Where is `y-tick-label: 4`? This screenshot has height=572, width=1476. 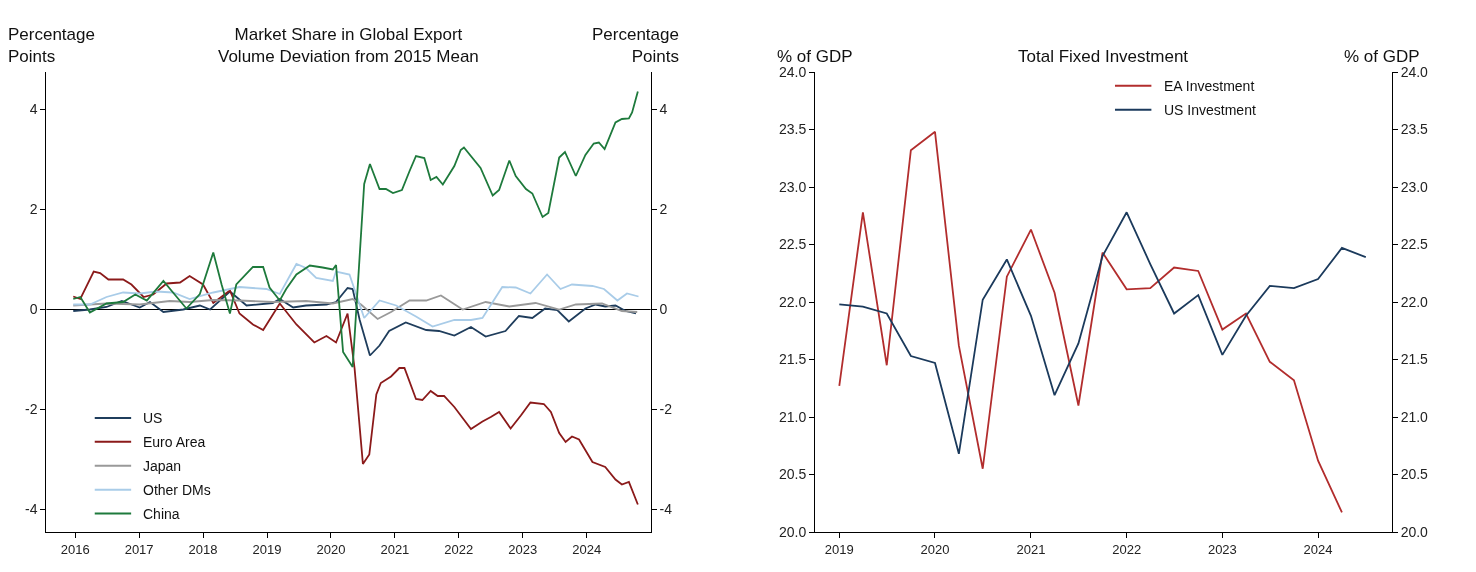
y-tick-label: 4 is located at coordinates (33, 109).